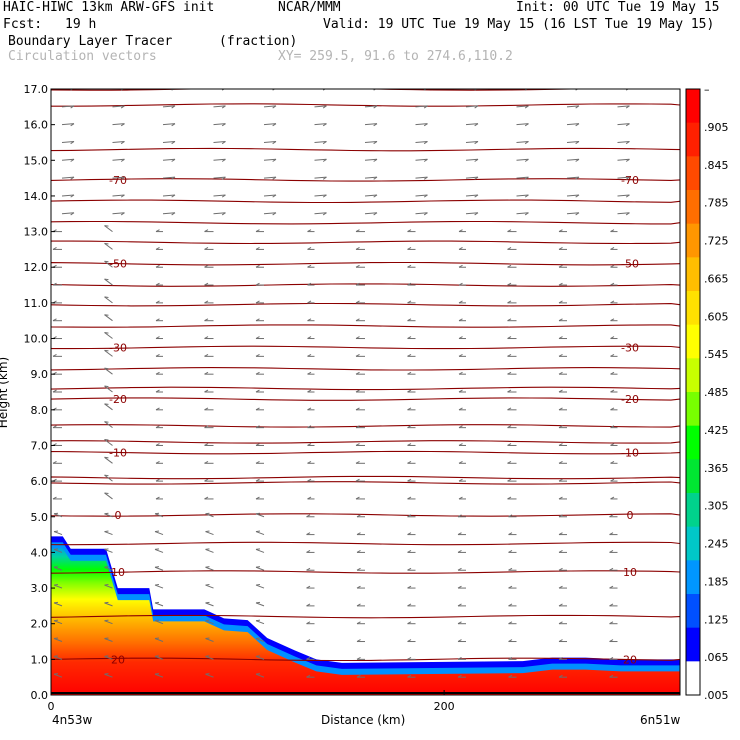 The width and height of the screenshot is (740, 740). I want to click on isotherm-label: 0, so click(118, 515).